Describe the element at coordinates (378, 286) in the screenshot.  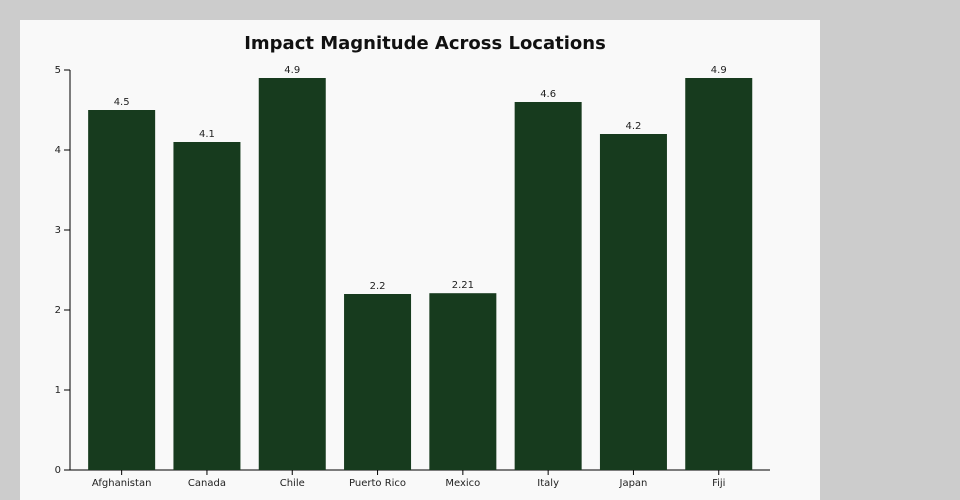
I see `value-label: 2.2` at that location.